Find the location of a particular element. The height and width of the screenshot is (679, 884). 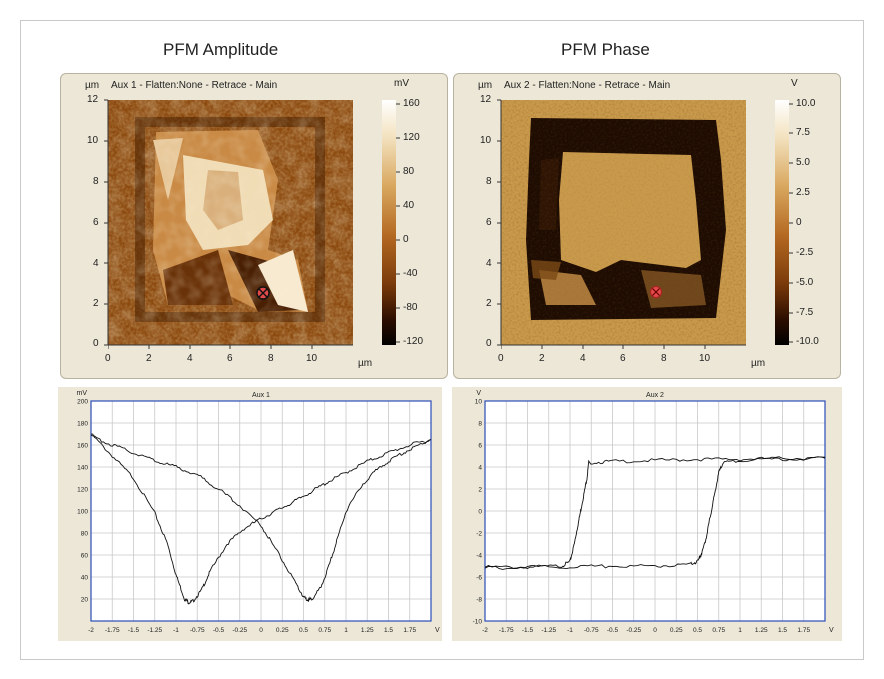

phase-cbar-tick: -10.0 is located at coordinates (807, 341).